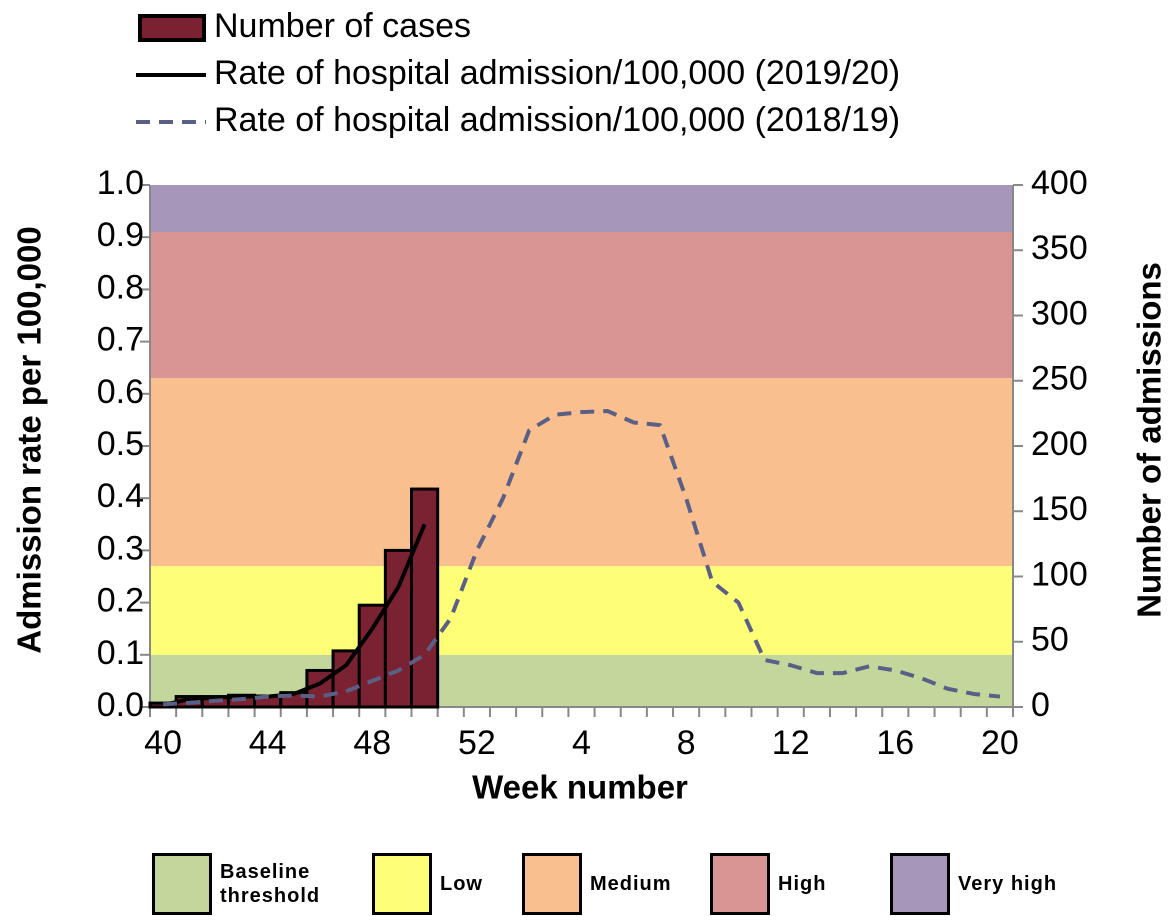  Describe the element at coordinates (120, 287) in the screenshot. I see `y-tick-label: 0.8` at that location.